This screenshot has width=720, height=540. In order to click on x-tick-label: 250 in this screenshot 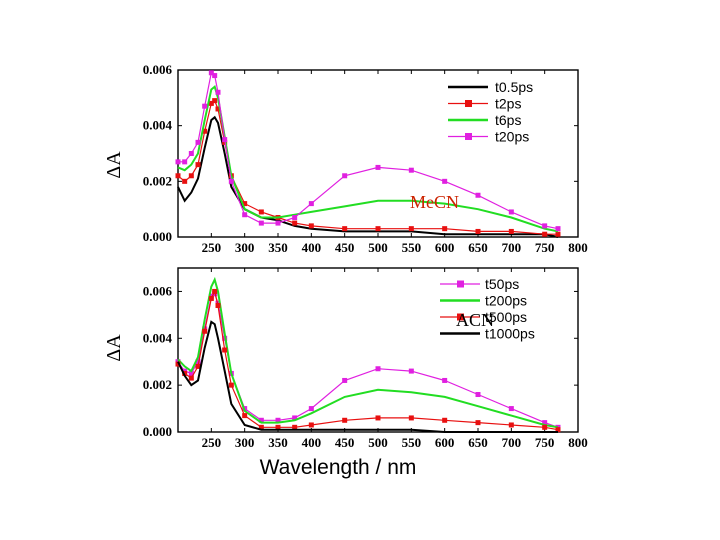, I will do `click(212, 442)`.